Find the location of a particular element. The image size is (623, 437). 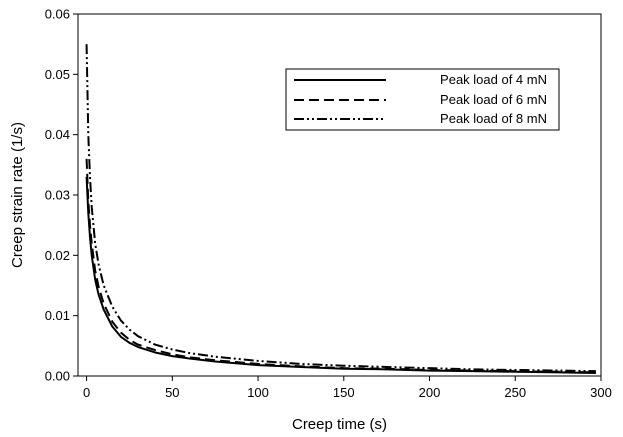

y-tick-label: 0.02 is located at coordinates (57, 255).